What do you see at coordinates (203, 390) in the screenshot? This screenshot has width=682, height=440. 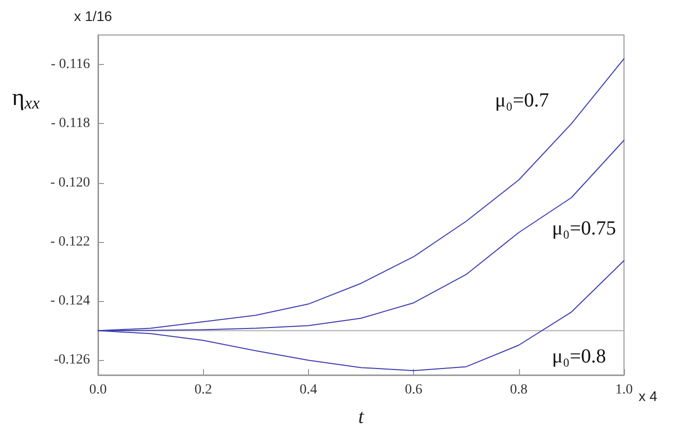 I see `x-tick-label: 0.2` at bounding box center [203, 390].